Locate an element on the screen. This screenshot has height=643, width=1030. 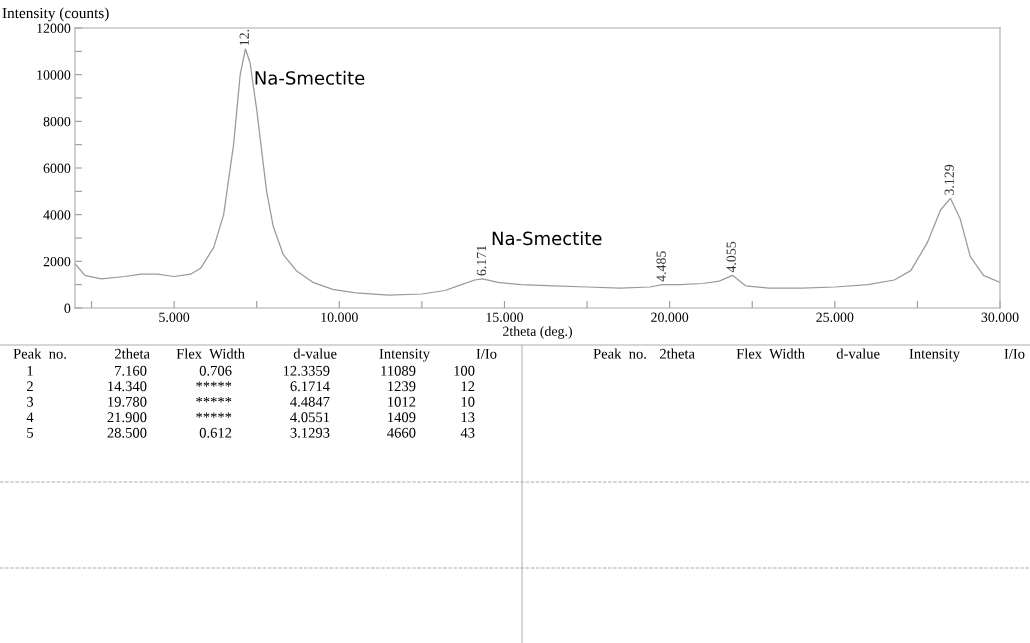
x-axis-title: 2theta (deg.) is located at coordinates (537, 332).